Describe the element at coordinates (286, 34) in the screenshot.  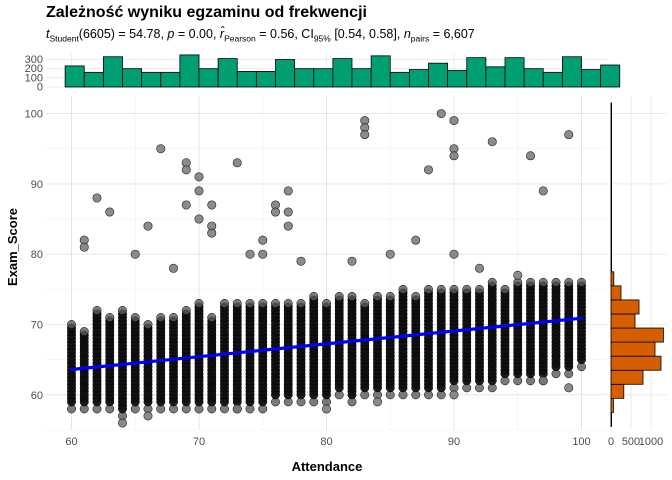
I see `r-value: = 0.56, CI` at that location.